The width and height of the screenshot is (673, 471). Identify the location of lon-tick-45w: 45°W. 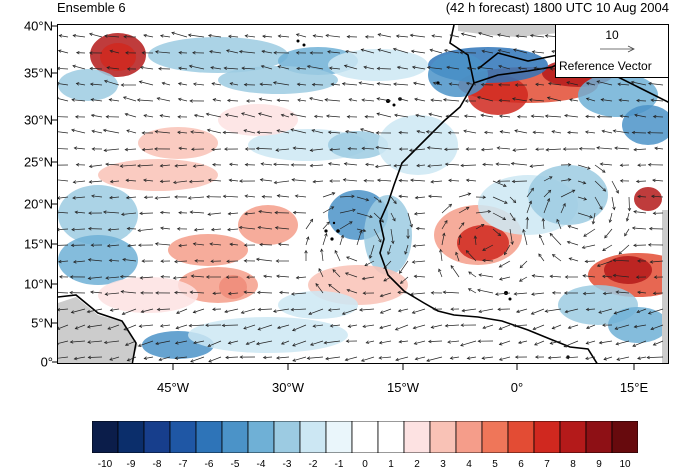
(173, 387).